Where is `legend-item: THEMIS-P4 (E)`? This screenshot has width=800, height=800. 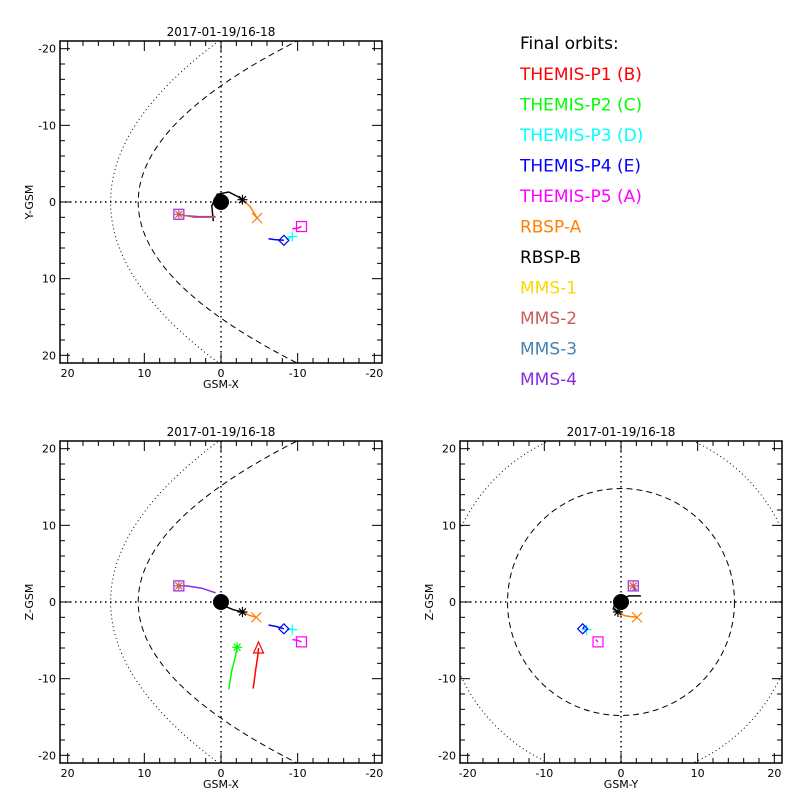
legend-item: THEMIS-P4 (E) is located at coordinates (580, 167).